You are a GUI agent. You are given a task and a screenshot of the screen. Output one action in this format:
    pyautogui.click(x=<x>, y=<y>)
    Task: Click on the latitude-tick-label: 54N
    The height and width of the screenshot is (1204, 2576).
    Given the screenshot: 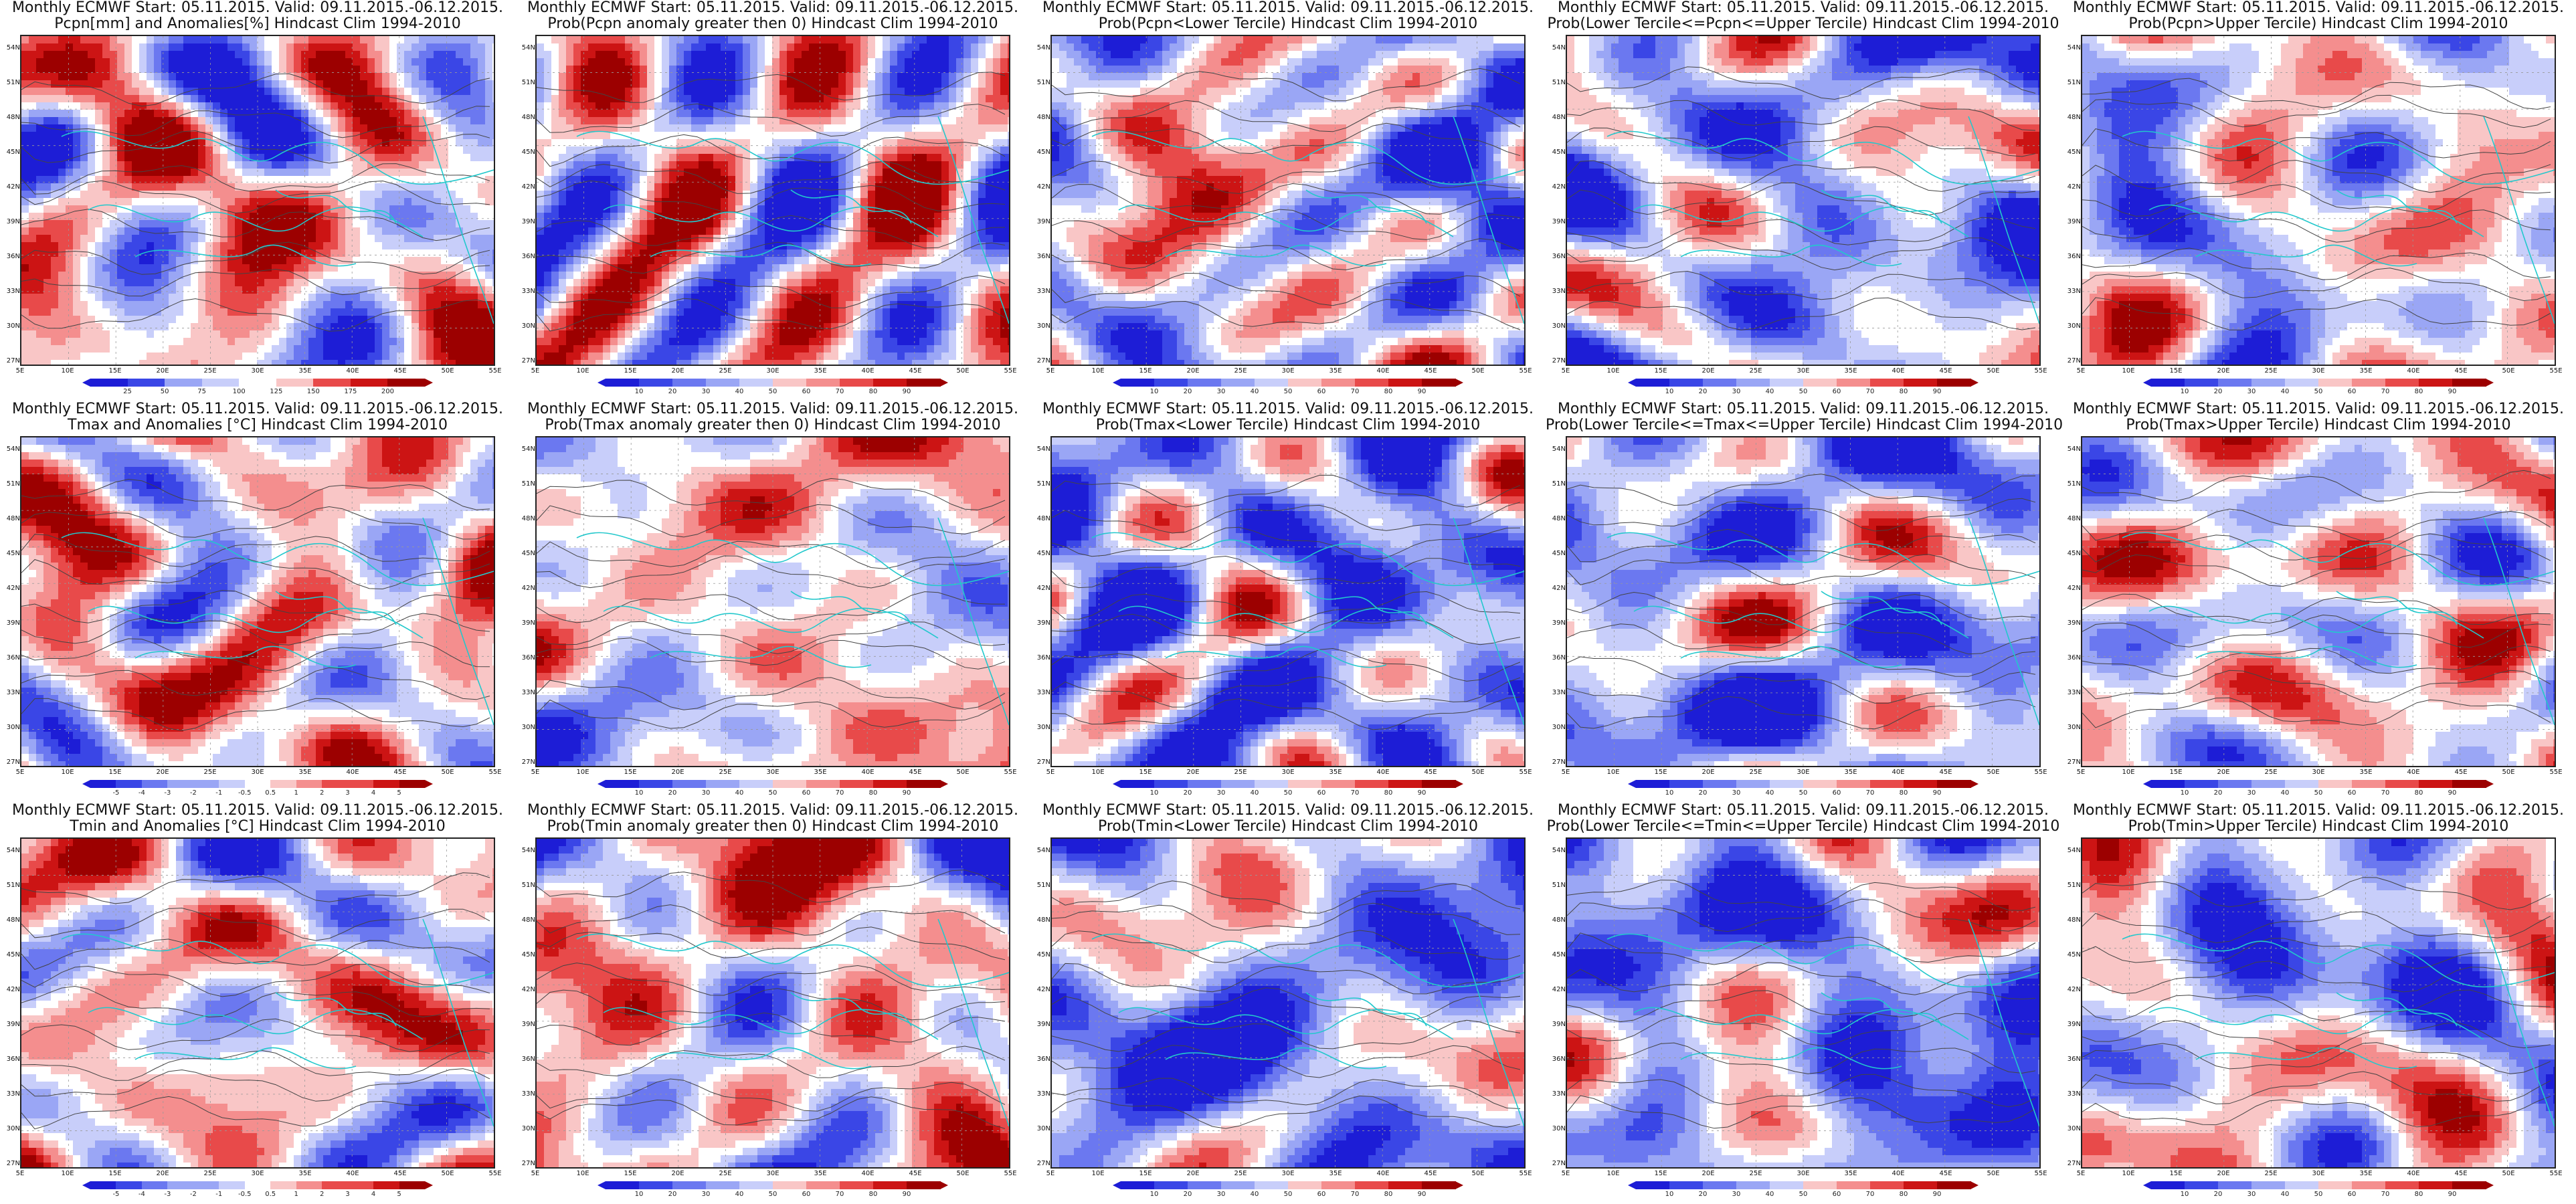 What is the action you would take?
    pyautogui.click(x=1041, y=850)
    